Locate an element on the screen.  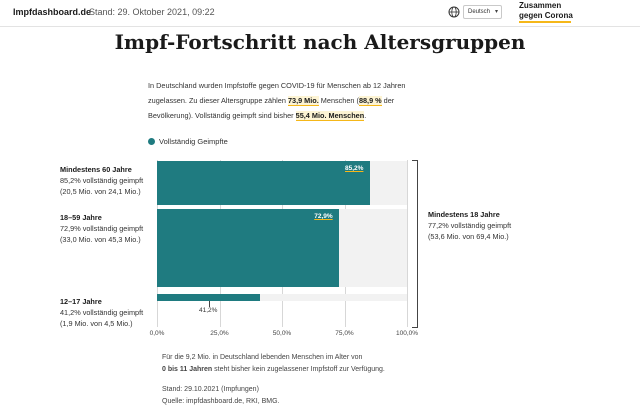
logo-line-1: Zusammen is located at coordinates (540, 5).